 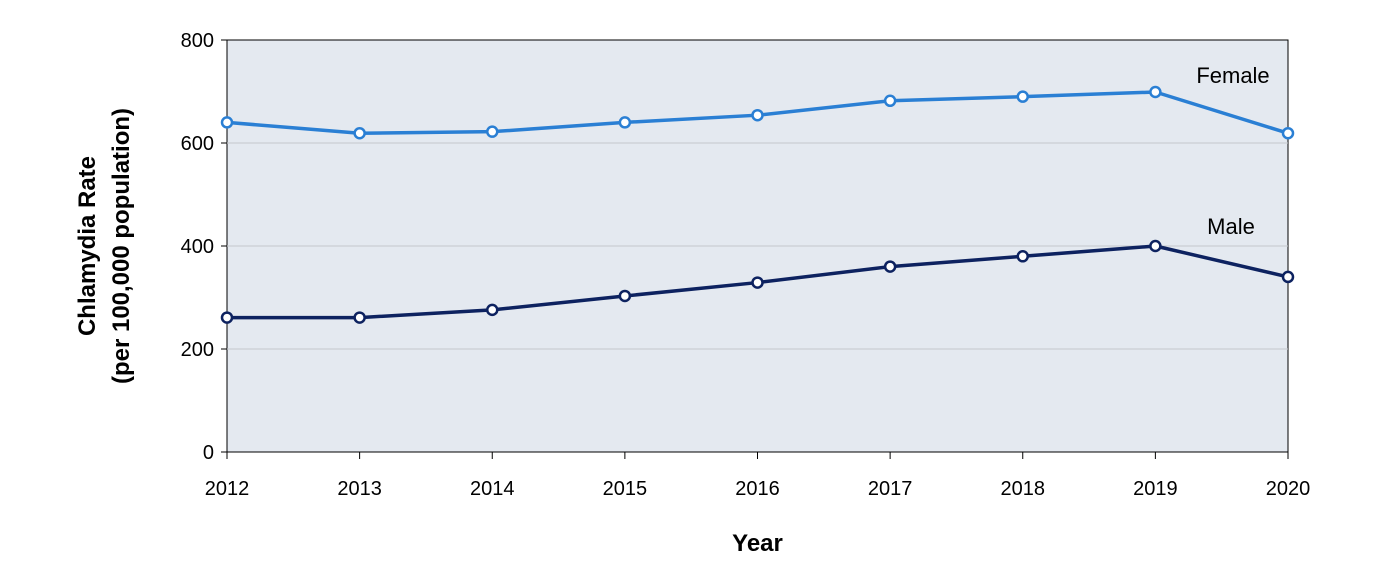 I want to click on x-tick-label: 2019, so click(x=1155, y=489).